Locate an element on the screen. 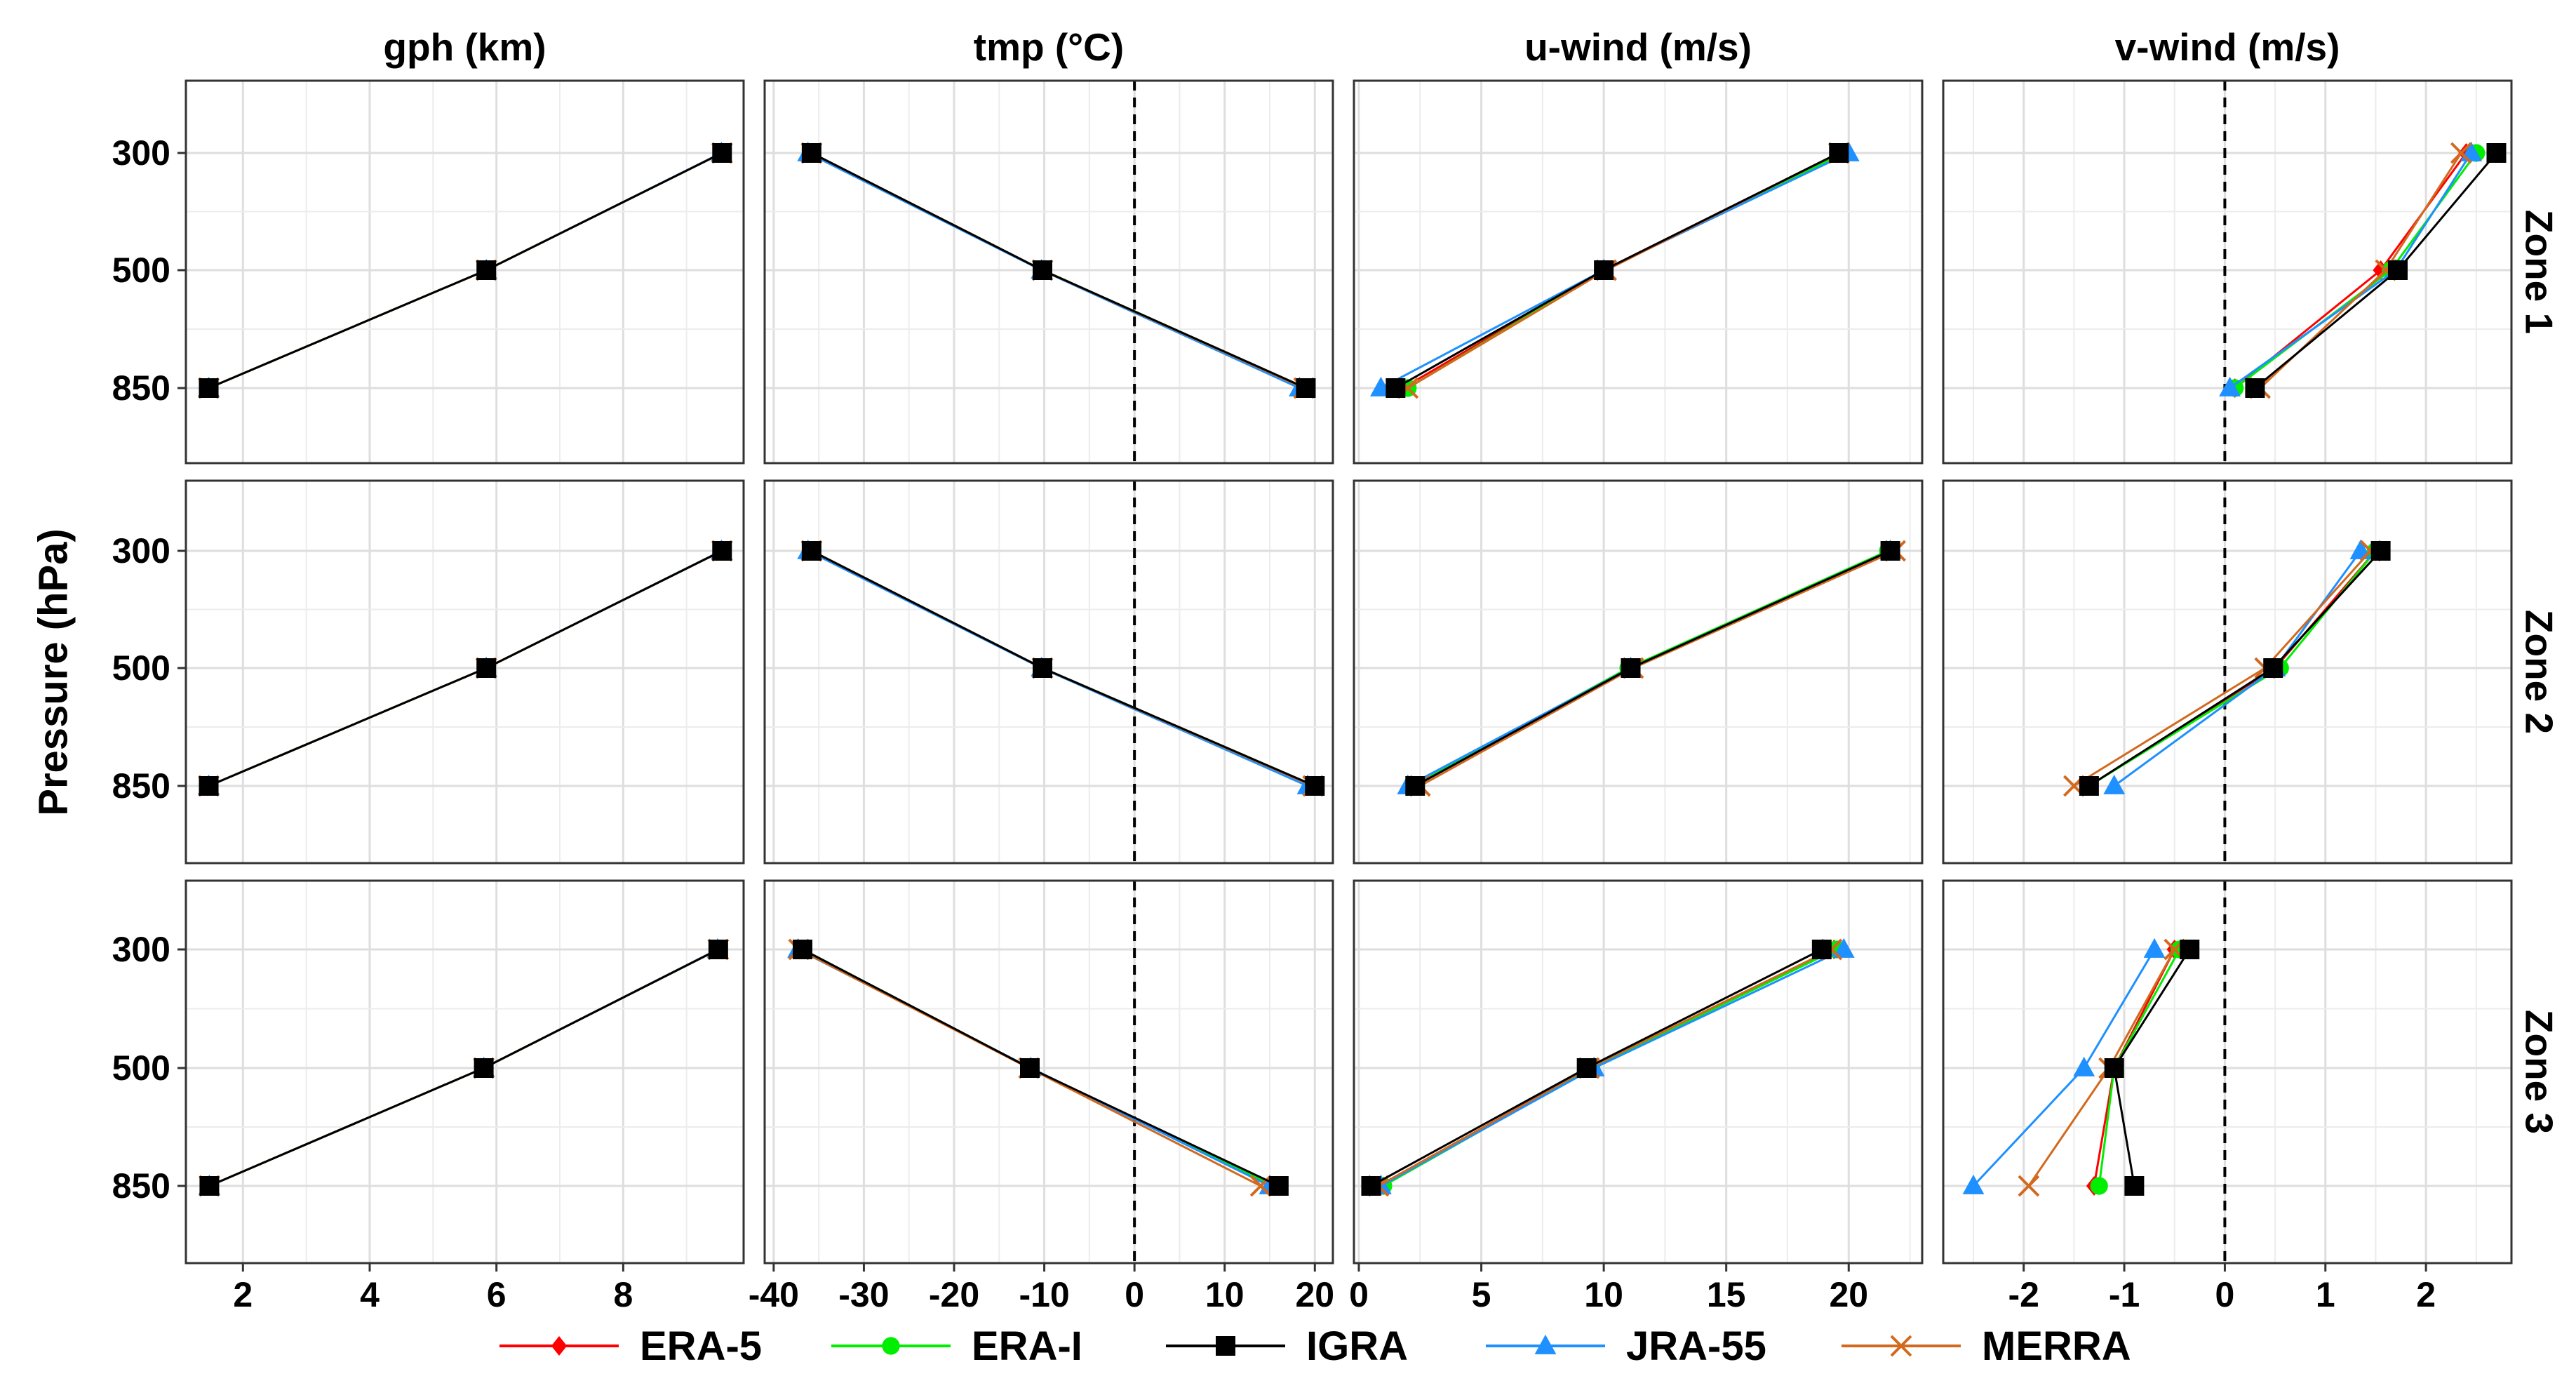 This screenshot has height=1381, width=2576. x-tick-label: -40 is located at coordinates (774, 1294).